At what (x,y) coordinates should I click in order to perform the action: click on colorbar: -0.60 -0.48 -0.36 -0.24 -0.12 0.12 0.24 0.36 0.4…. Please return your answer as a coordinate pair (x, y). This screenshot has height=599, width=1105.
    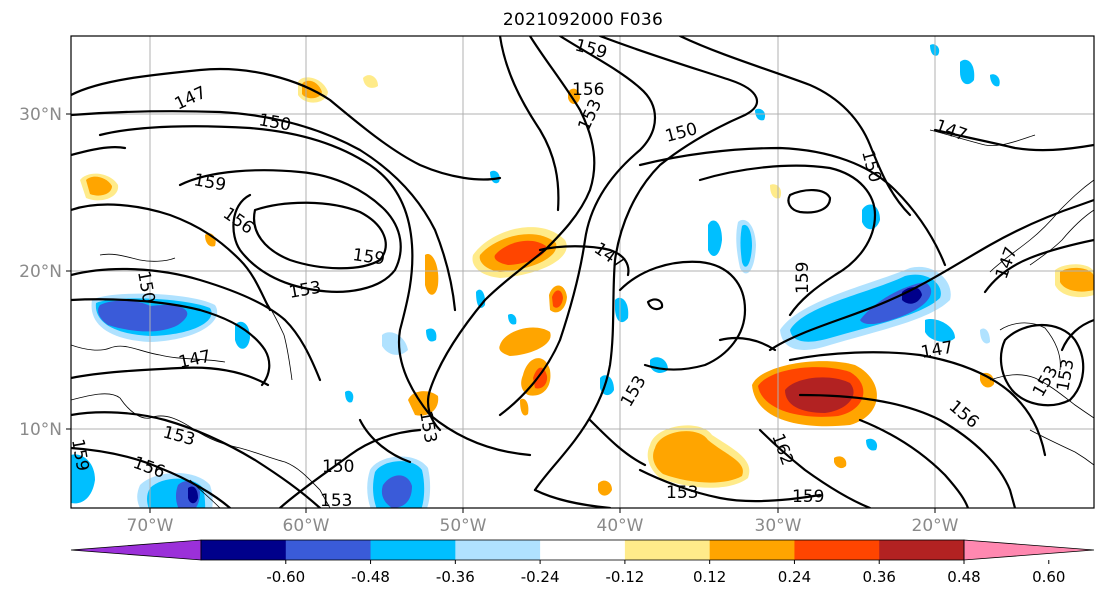
    Looking at the image, I should click on (582, 562).